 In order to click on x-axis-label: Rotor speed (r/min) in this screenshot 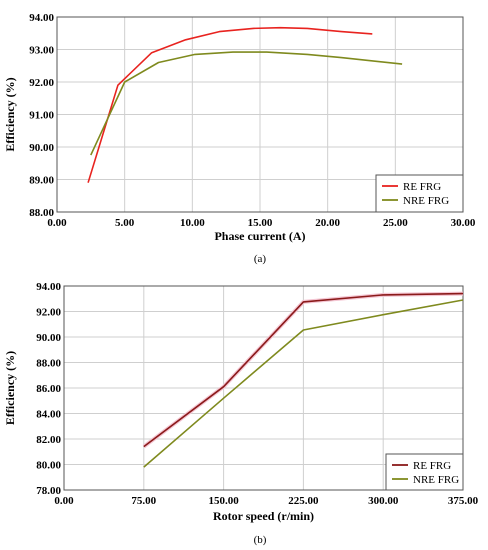, I will do `click(263, 516)`.